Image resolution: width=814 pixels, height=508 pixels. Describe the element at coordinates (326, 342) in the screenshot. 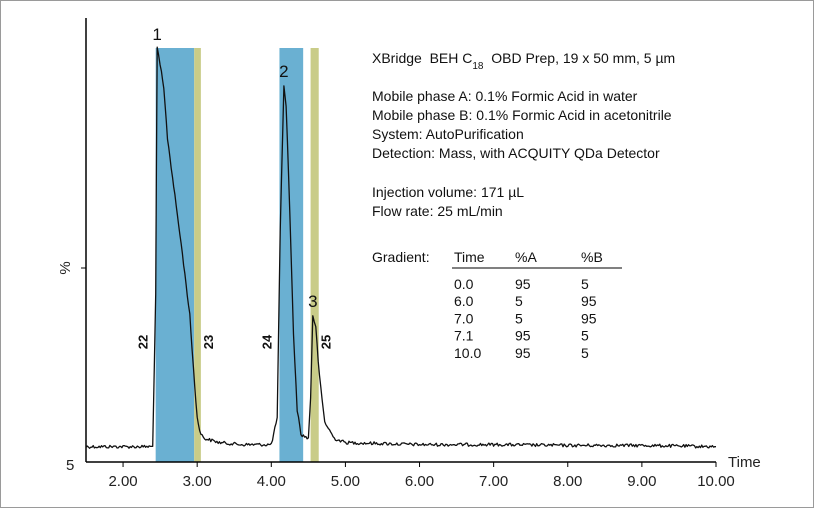

I see `fraction-label-25: 25` at that location.